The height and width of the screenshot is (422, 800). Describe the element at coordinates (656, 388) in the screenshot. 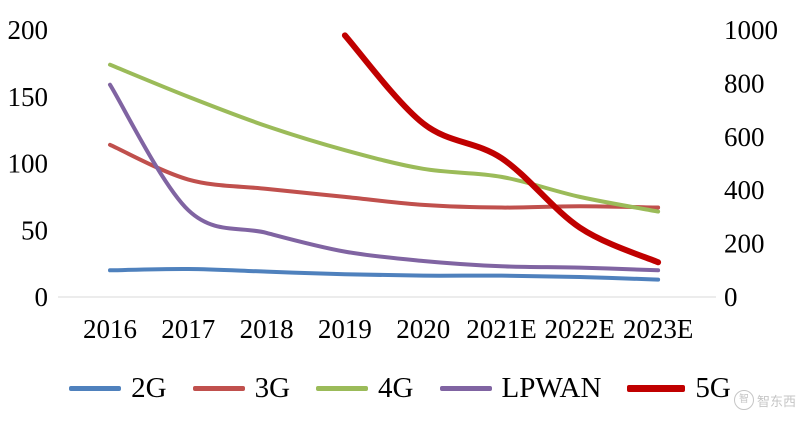

I see `legend-swatch-5g` at that location.